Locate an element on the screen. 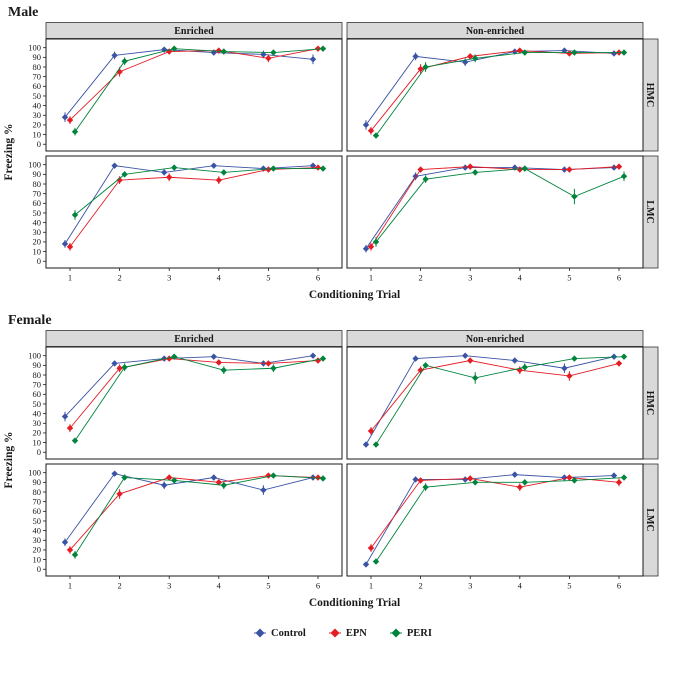  legend-item-peri: PERI is located at coordinates (410, 633).